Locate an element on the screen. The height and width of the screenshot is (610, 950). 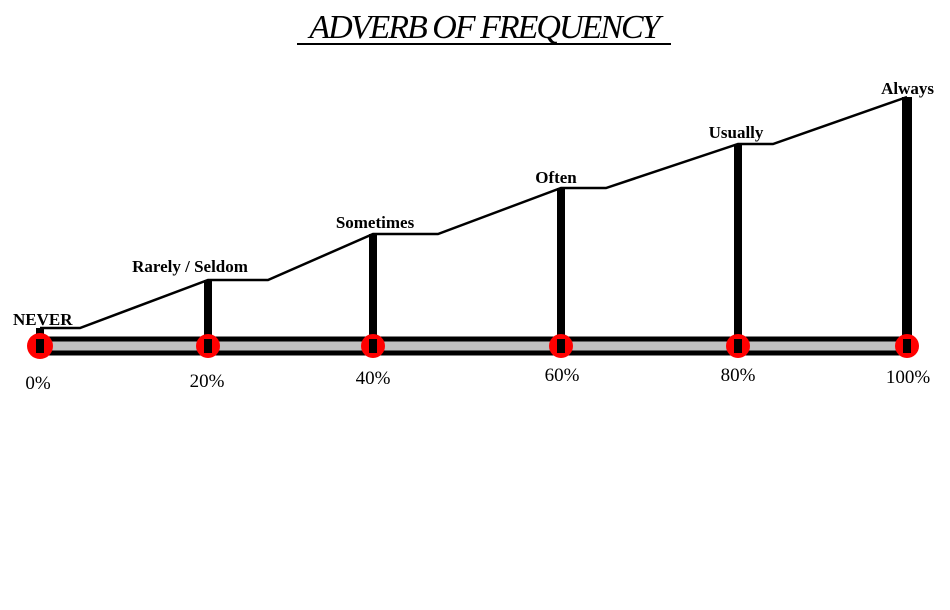
level-markers is located at coordinates (473, 346).